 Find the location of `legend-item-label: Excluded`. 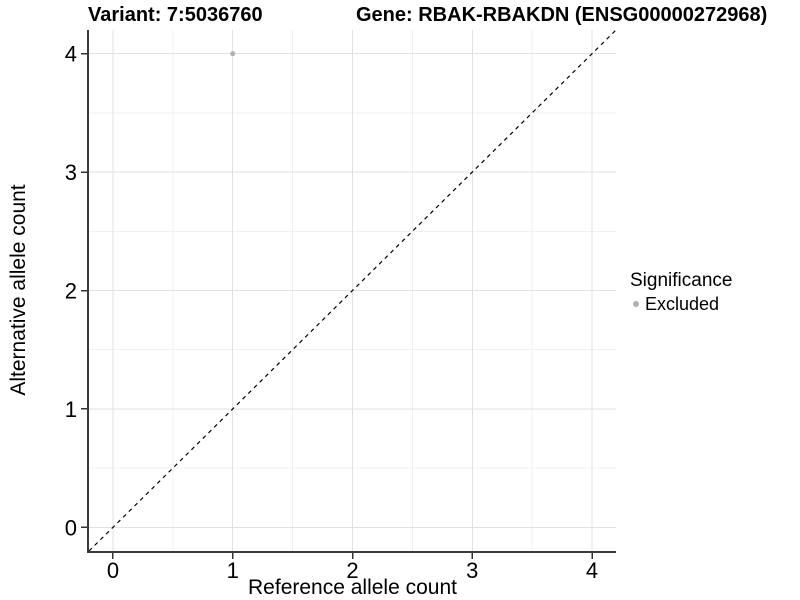

legend-item-label: Excluded is located at coordinates (682, 303).